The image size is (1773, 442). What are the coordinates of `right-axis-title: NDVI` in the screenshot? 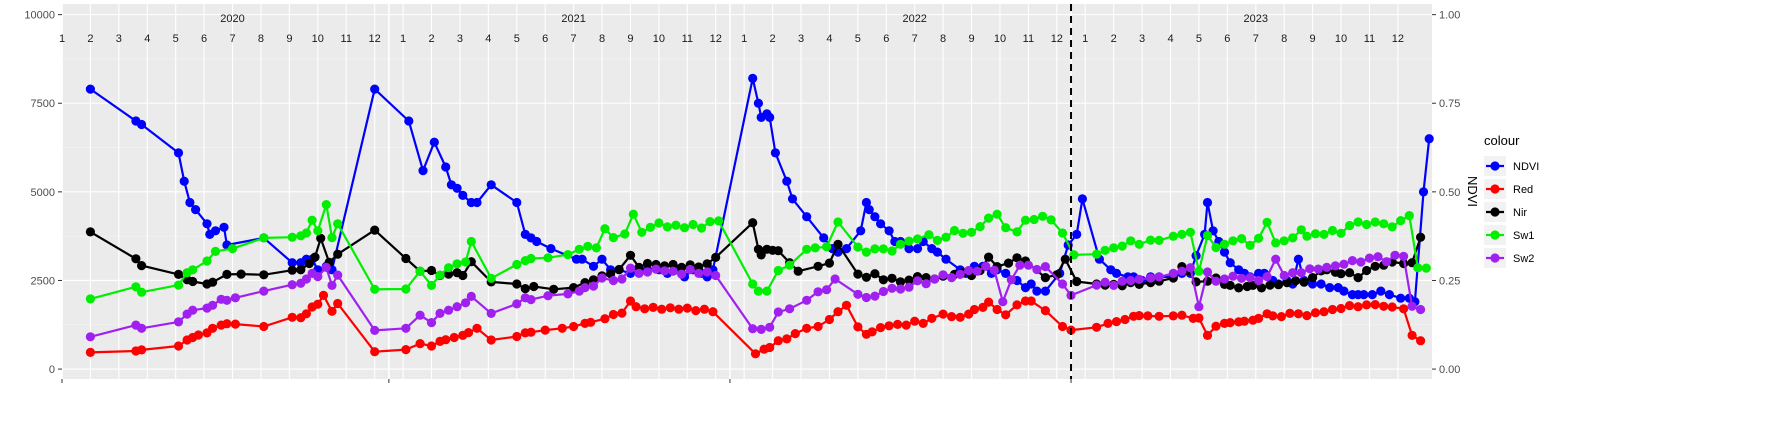 It's located at (1472, 191).